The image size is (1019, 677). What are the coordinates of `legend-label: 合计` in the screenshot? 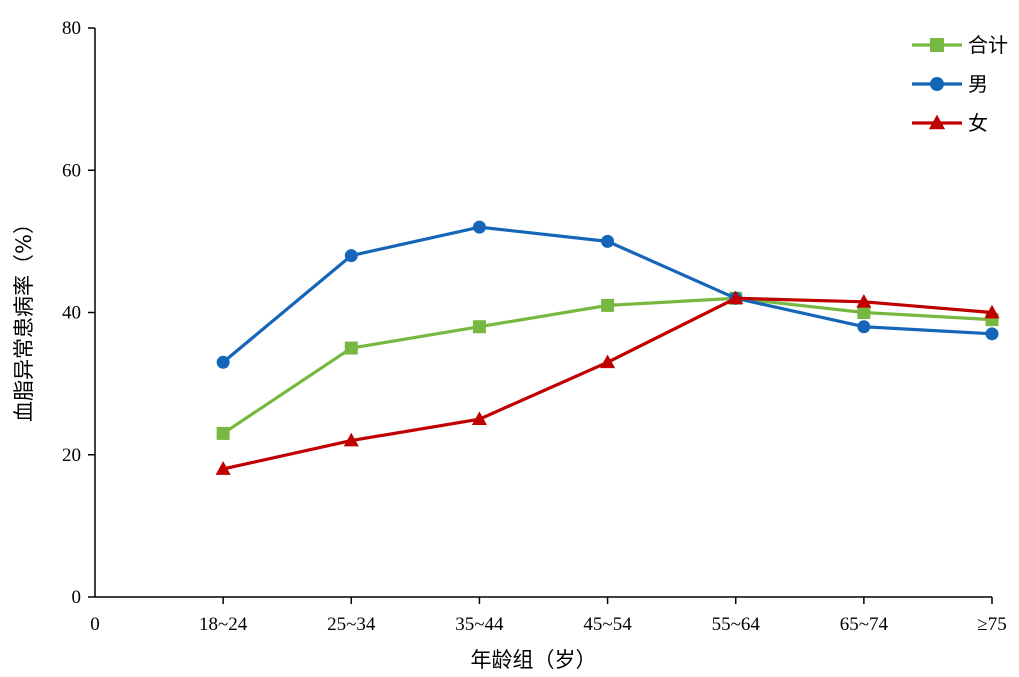 It's located at (988, 45).